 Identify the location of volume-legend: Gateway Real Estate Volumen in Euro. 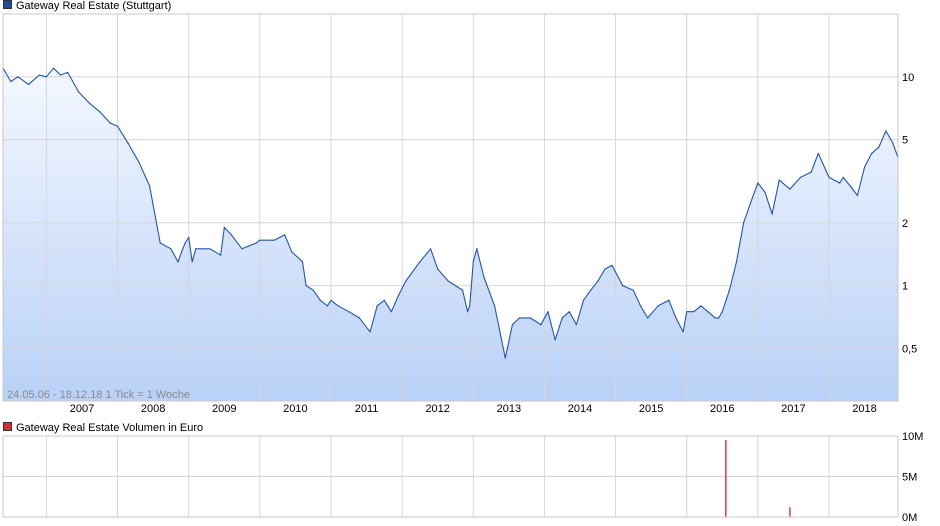
(103, 428).